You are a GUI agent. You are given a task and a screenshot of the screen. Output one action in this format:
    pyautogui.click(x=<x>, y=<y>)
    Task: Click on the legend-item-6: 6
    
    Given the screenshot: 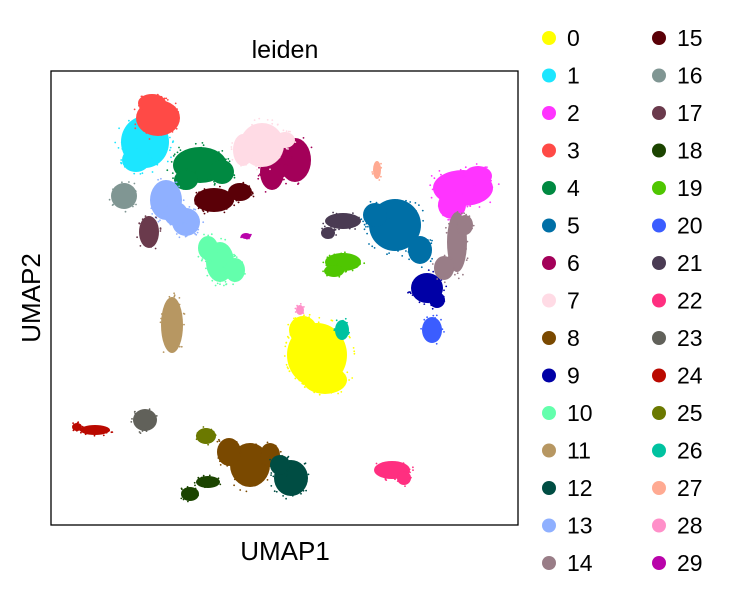 What is the action you would take?
    pyautogui.click(x=561, y=263)
    